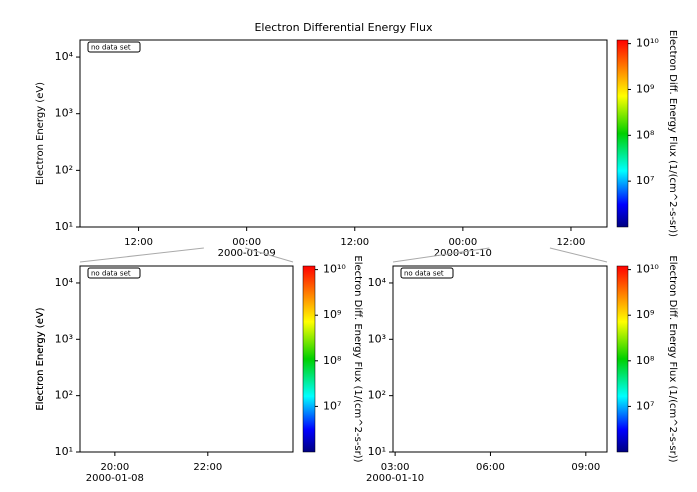 The width and height of the screenshot is (697, 492). What do you see at coordinates (343, 27) in the screenshot?
I see `chart-title: Electron Differential Energy Flux` at bounding box center [343, 27].